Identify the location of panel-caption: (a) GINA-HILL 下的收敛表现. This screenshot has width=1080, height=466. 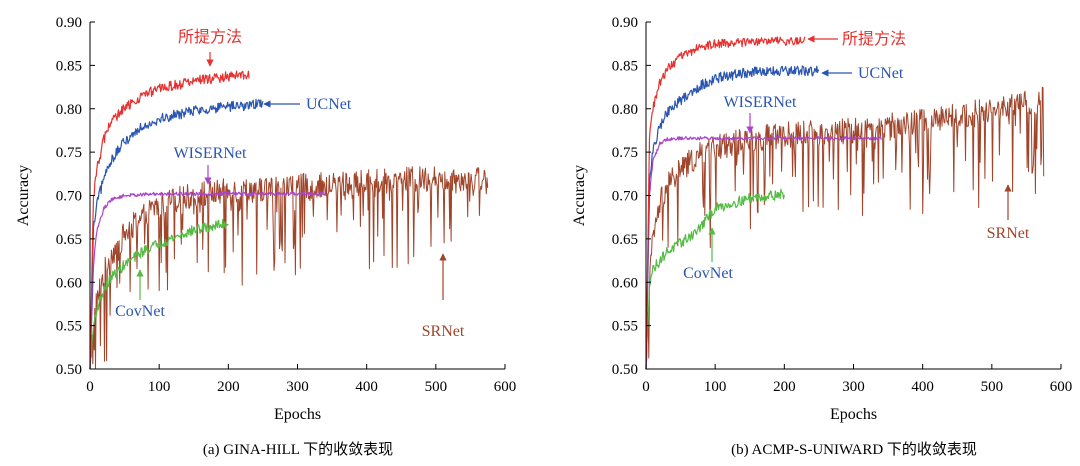
(298, 449).